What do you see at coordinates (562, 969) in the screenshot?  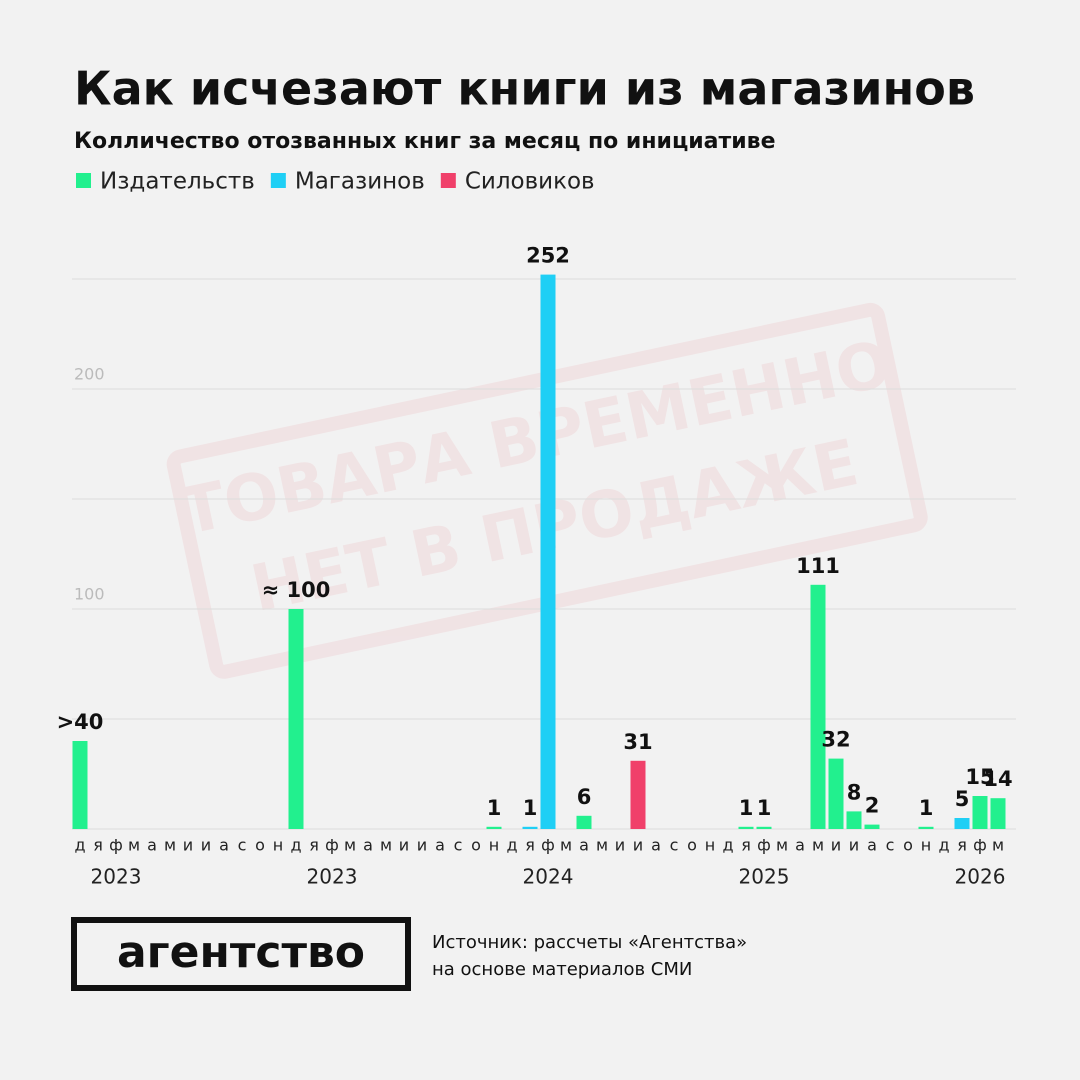 I see `source: на основе материалов СМИ` at bounding box center [562, 969].